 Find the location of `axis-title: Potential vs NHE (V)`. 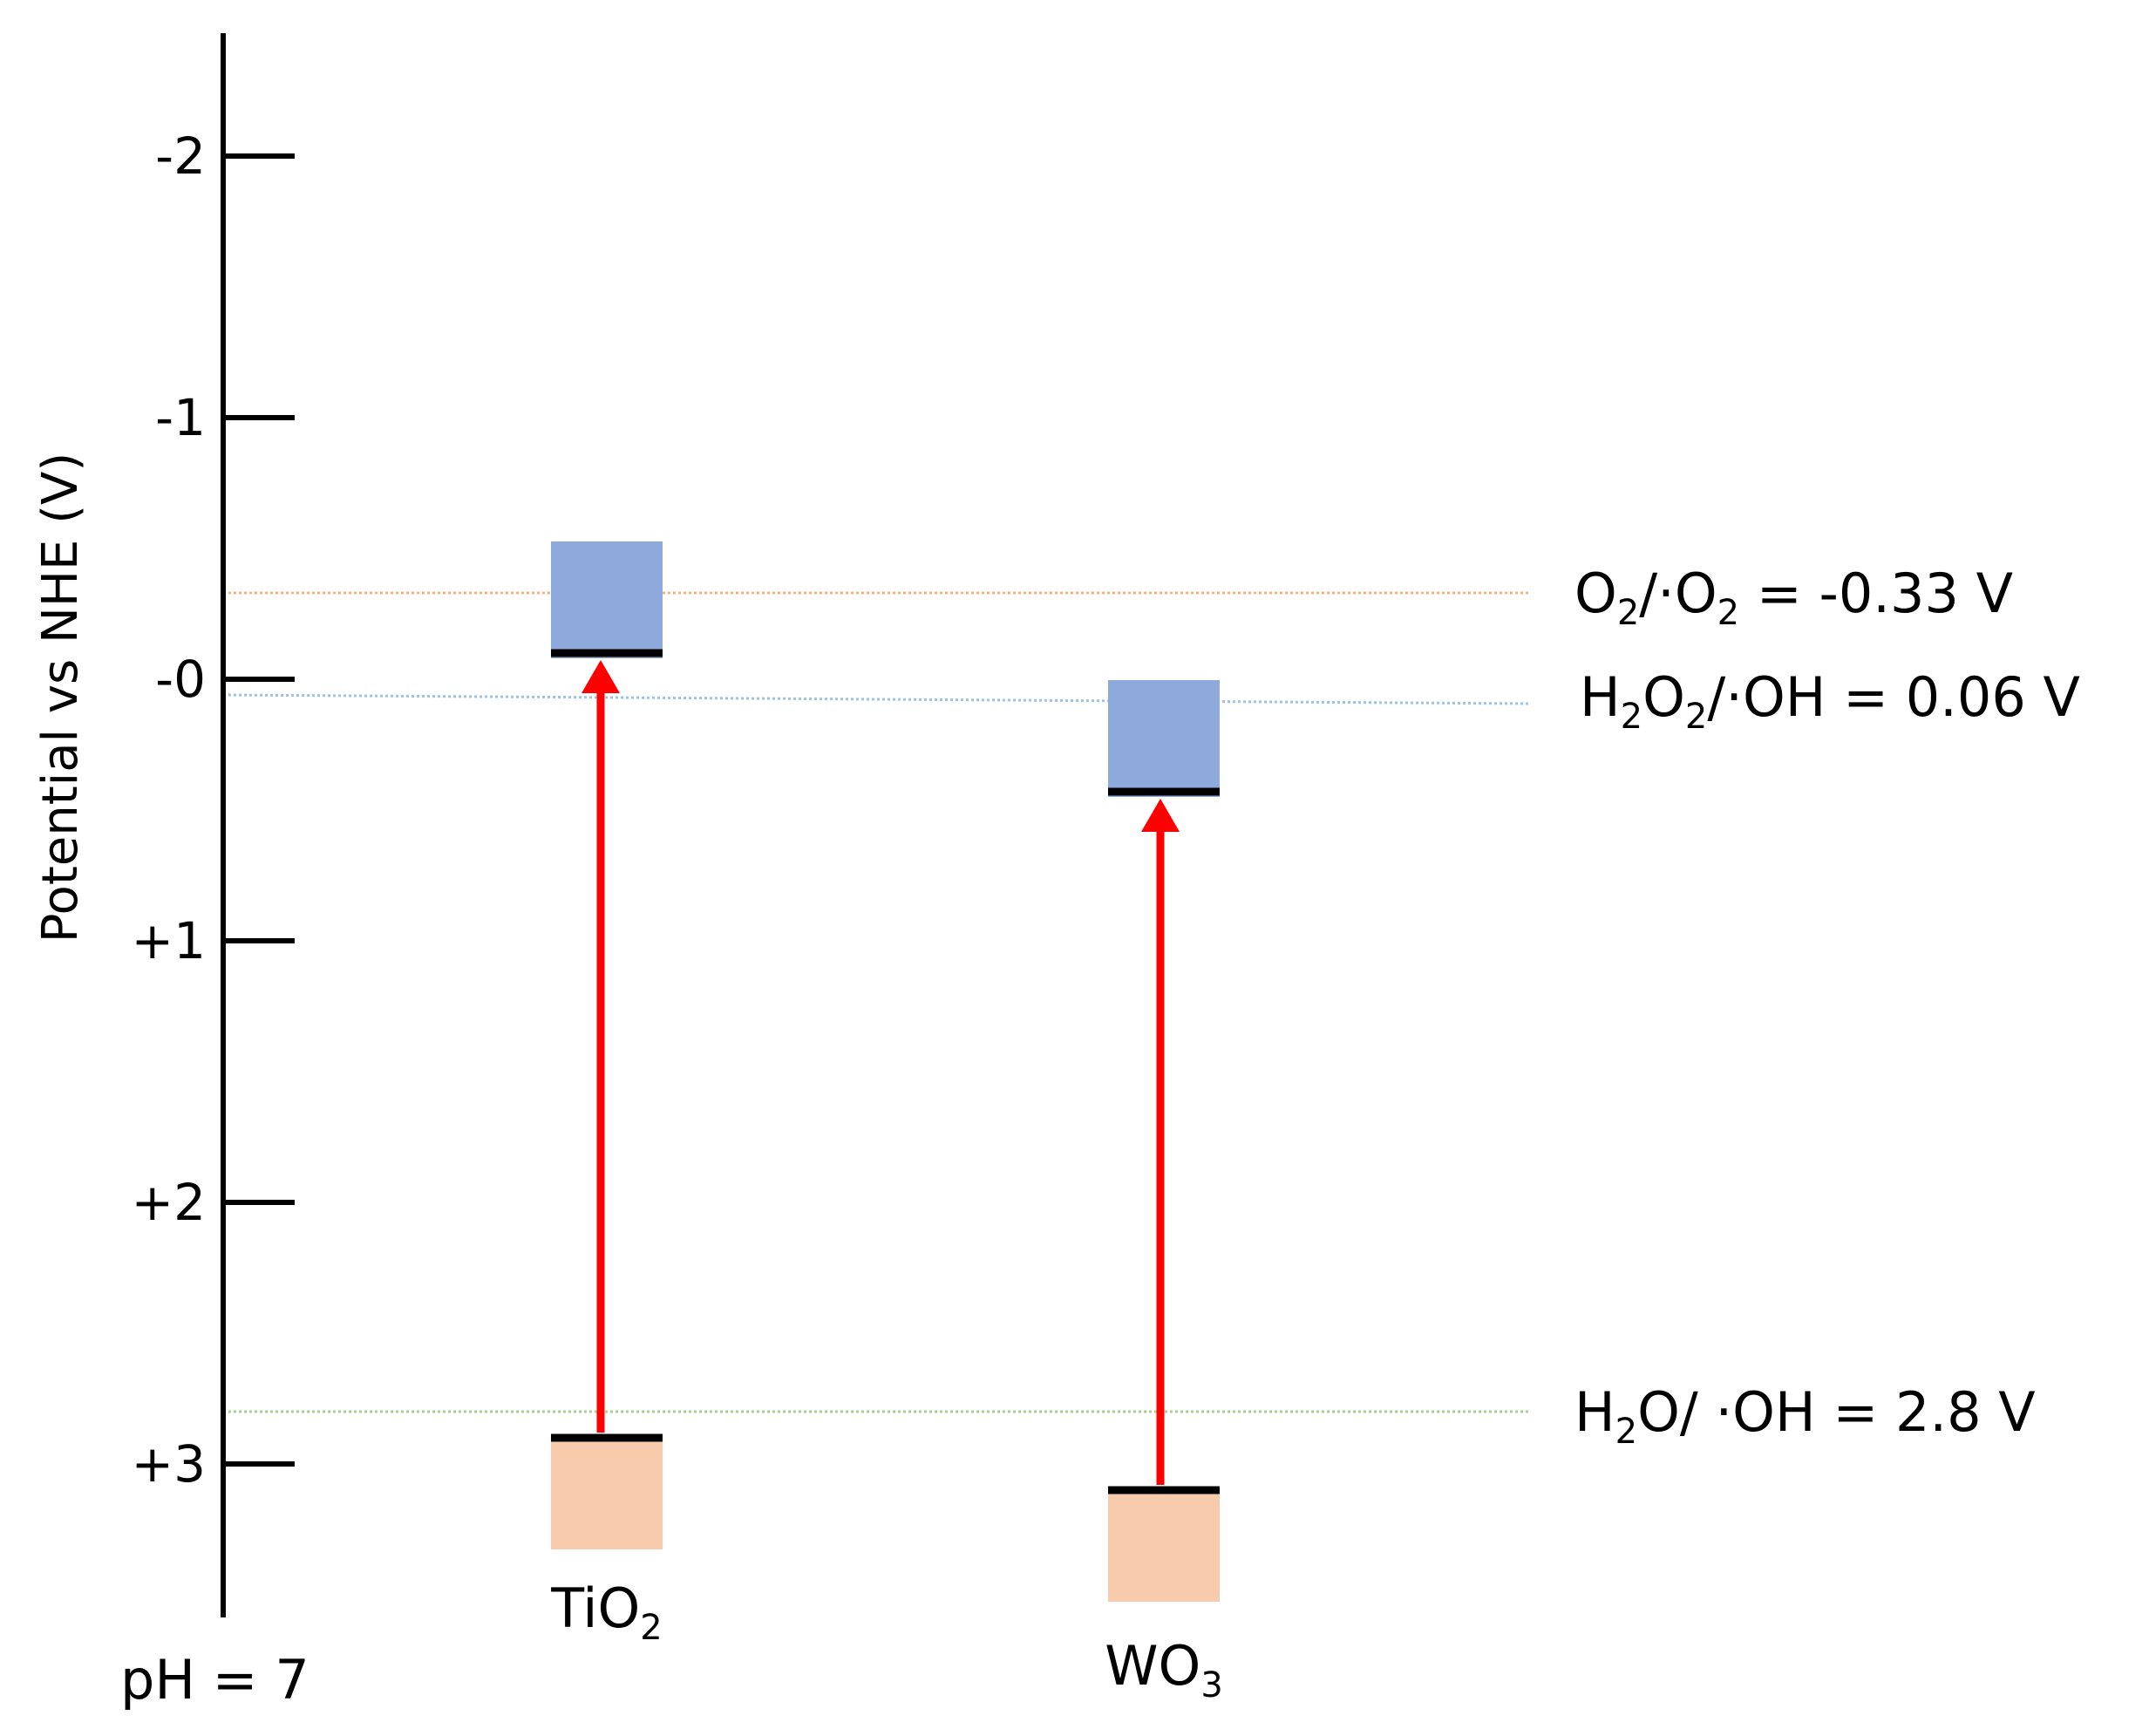

axis-title: Potential vs NHE (V) is located at coordinates (60, 698).